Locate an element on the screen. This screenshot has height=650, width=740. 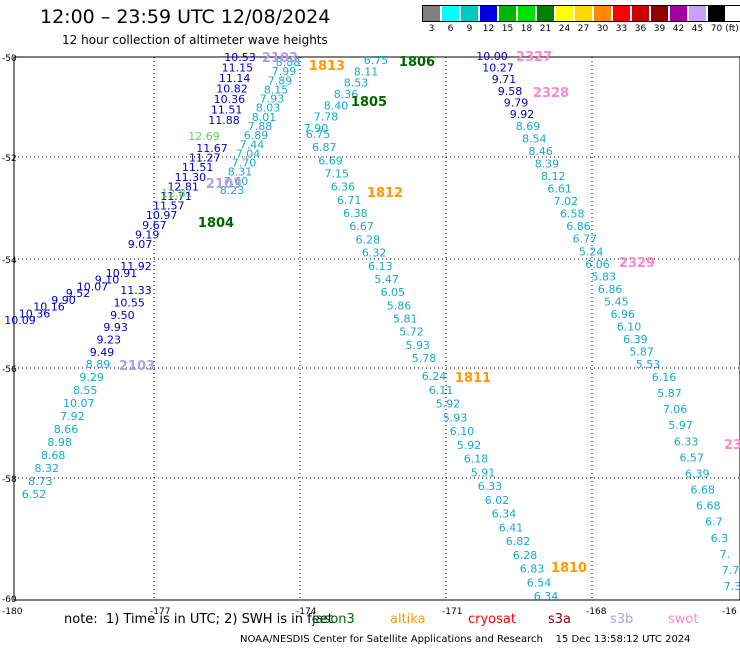
wave-height-value: 5.91 is located at coordinates (483, 472).